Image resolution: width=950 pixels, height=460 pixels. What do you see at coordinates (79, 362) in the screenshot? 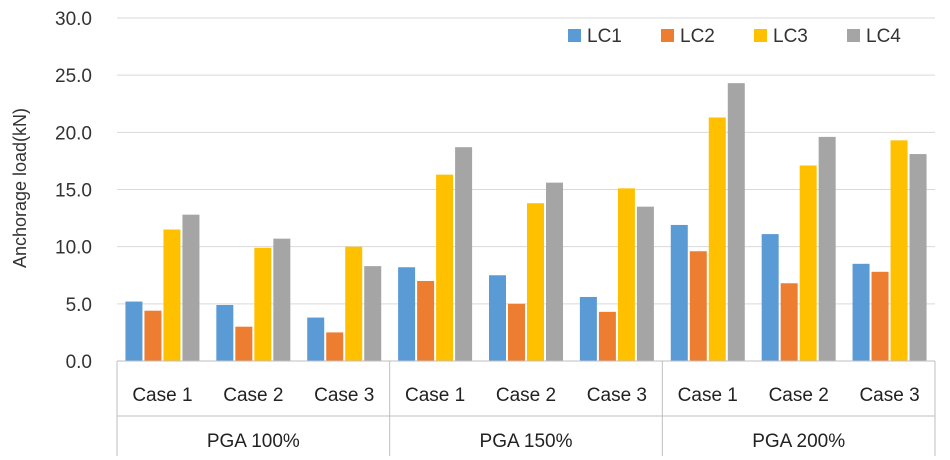
I see `y-tick-label: 0.0` at bounding box center [79, 362].